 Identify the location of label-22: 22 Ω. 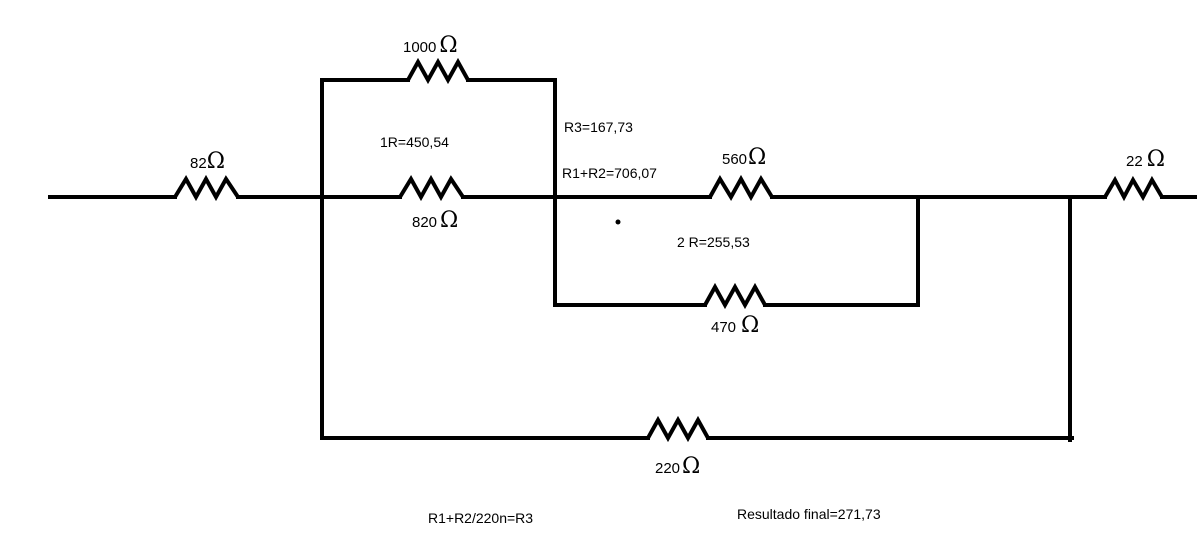
(1145, 159).